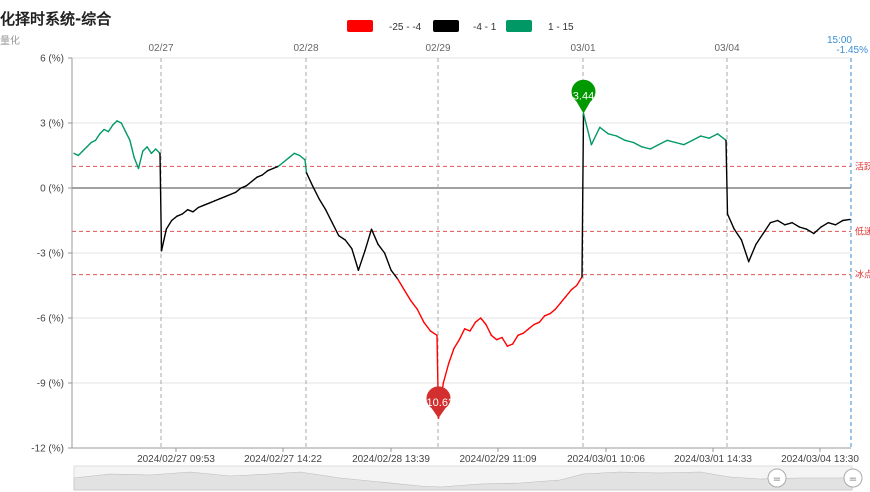 This screenshot has width=870, height=492. Describe the element at coordinates (50, 254) in the screenshot. I see `y-tick-label: -3 (%)` at that location.